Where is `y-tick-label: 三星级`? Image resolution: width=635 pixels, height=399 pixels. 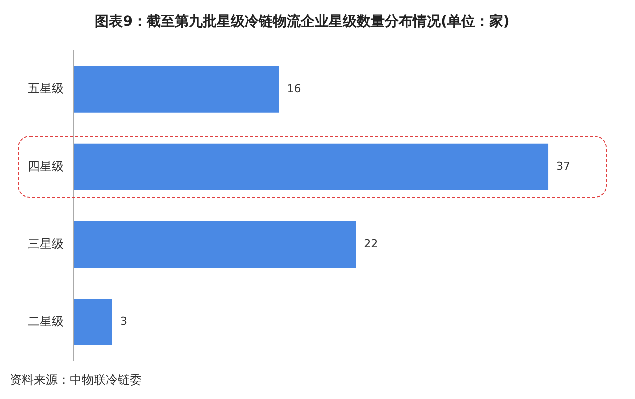
y-tick-label: 三星级 is located at coordinates (46, 243).